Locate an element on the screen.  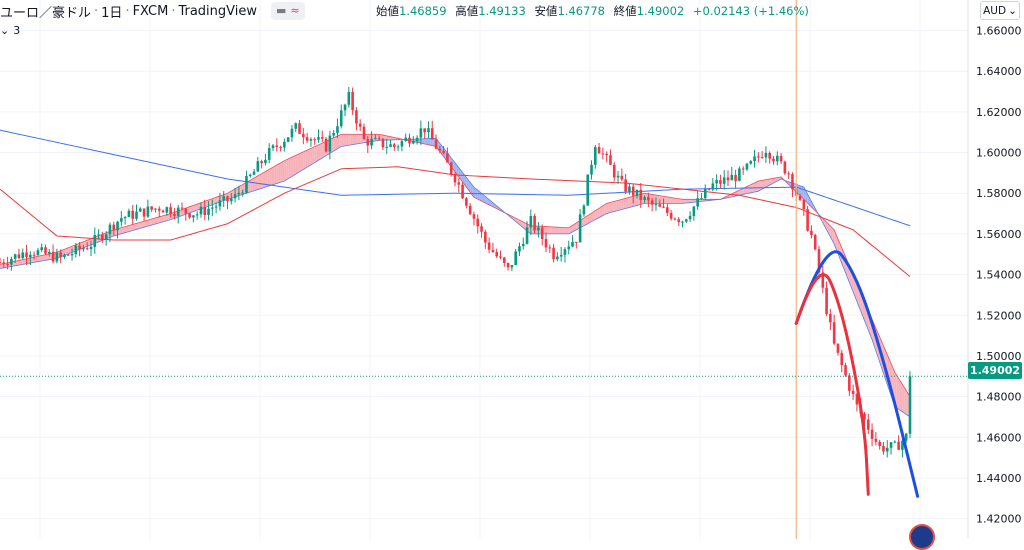
quick-toggle-group: ▬ ≈ is located at coordinates (288, 11).